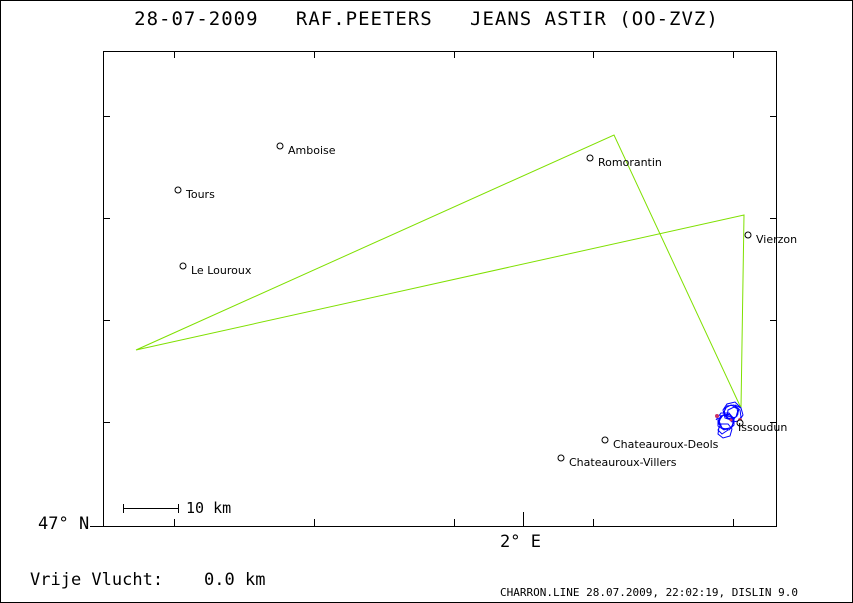 The image size is (853, 603). I want to click on place-chateauroux-villers: Chateauroux-Villers, so click(617, 461).